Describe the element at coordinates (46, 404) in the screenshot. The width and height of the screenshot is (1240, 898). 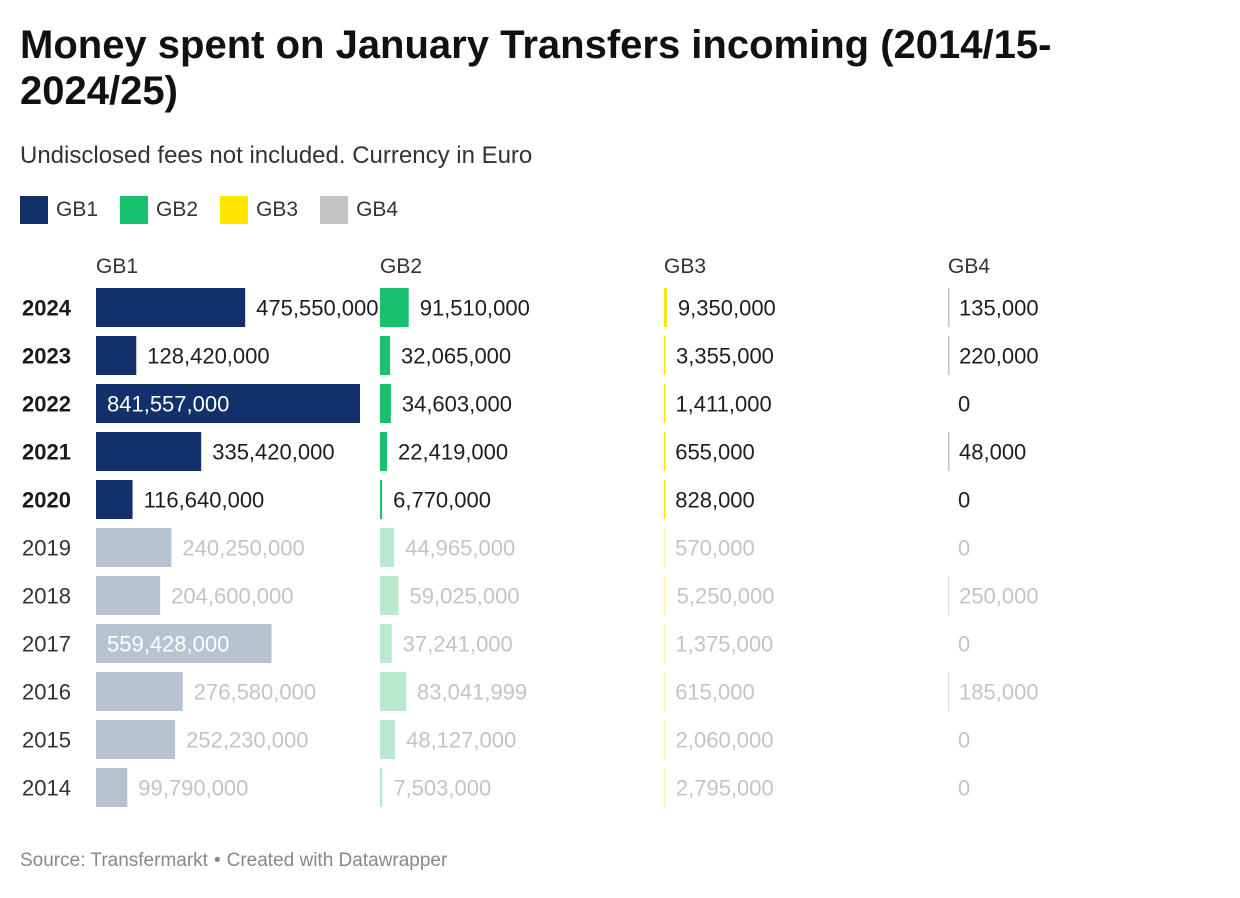
I see `row-label-2022: 2022` at that location.